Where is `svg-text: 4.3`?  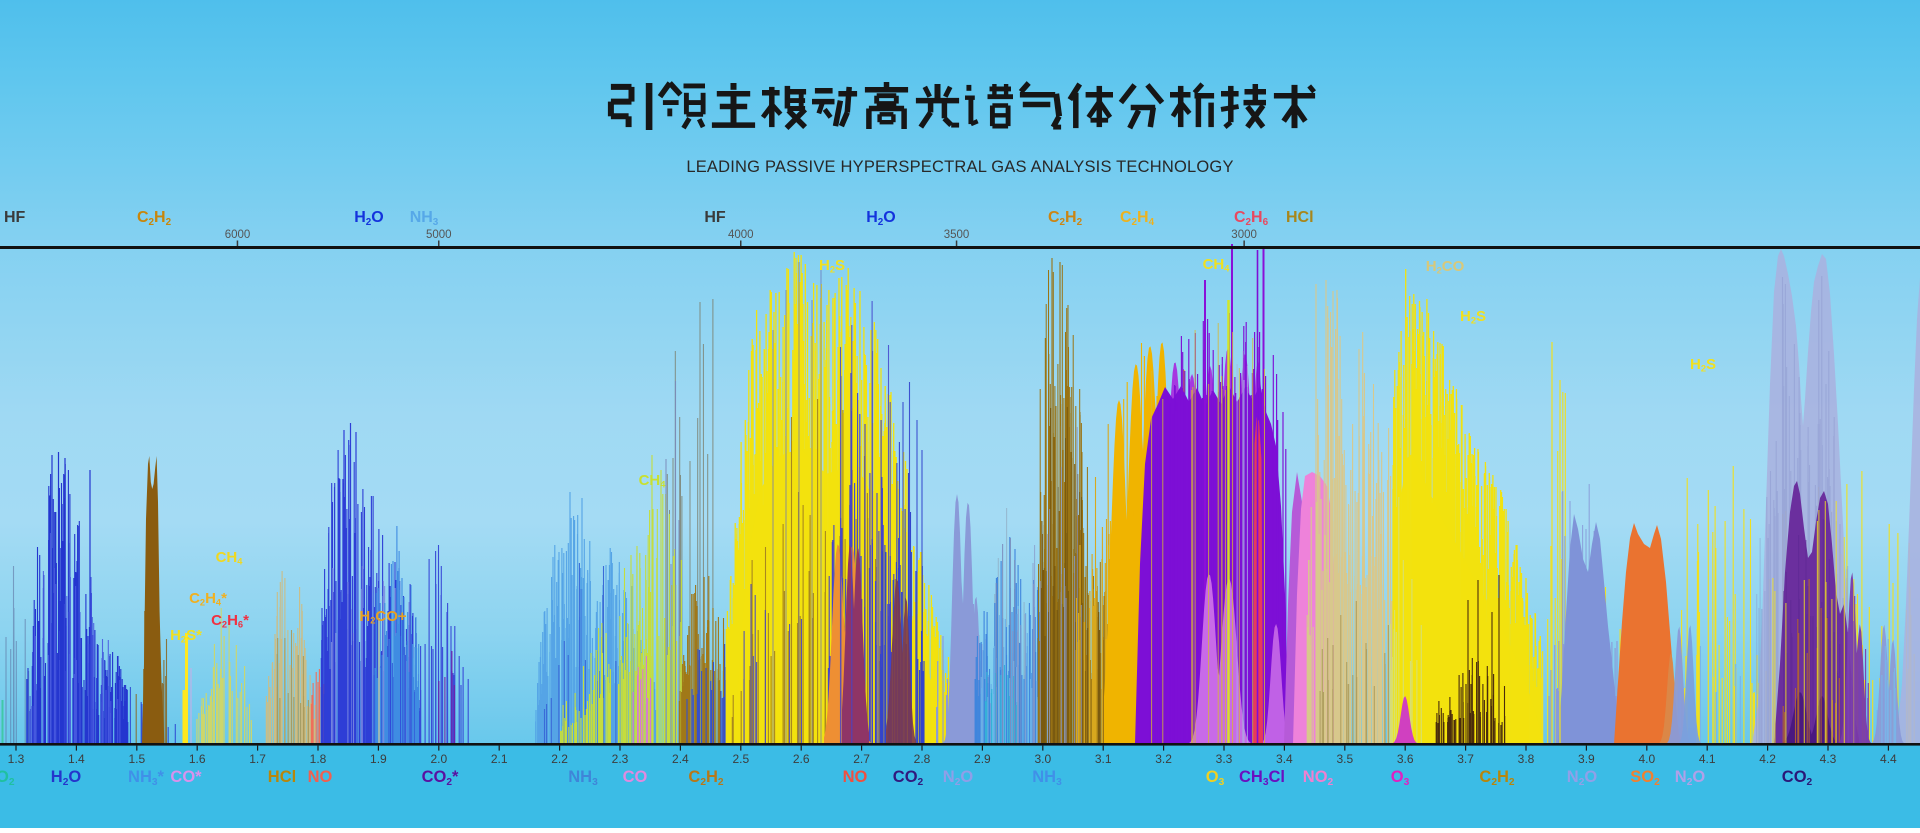
svg-text: 4.3 is located at coordinates (1828, 759).